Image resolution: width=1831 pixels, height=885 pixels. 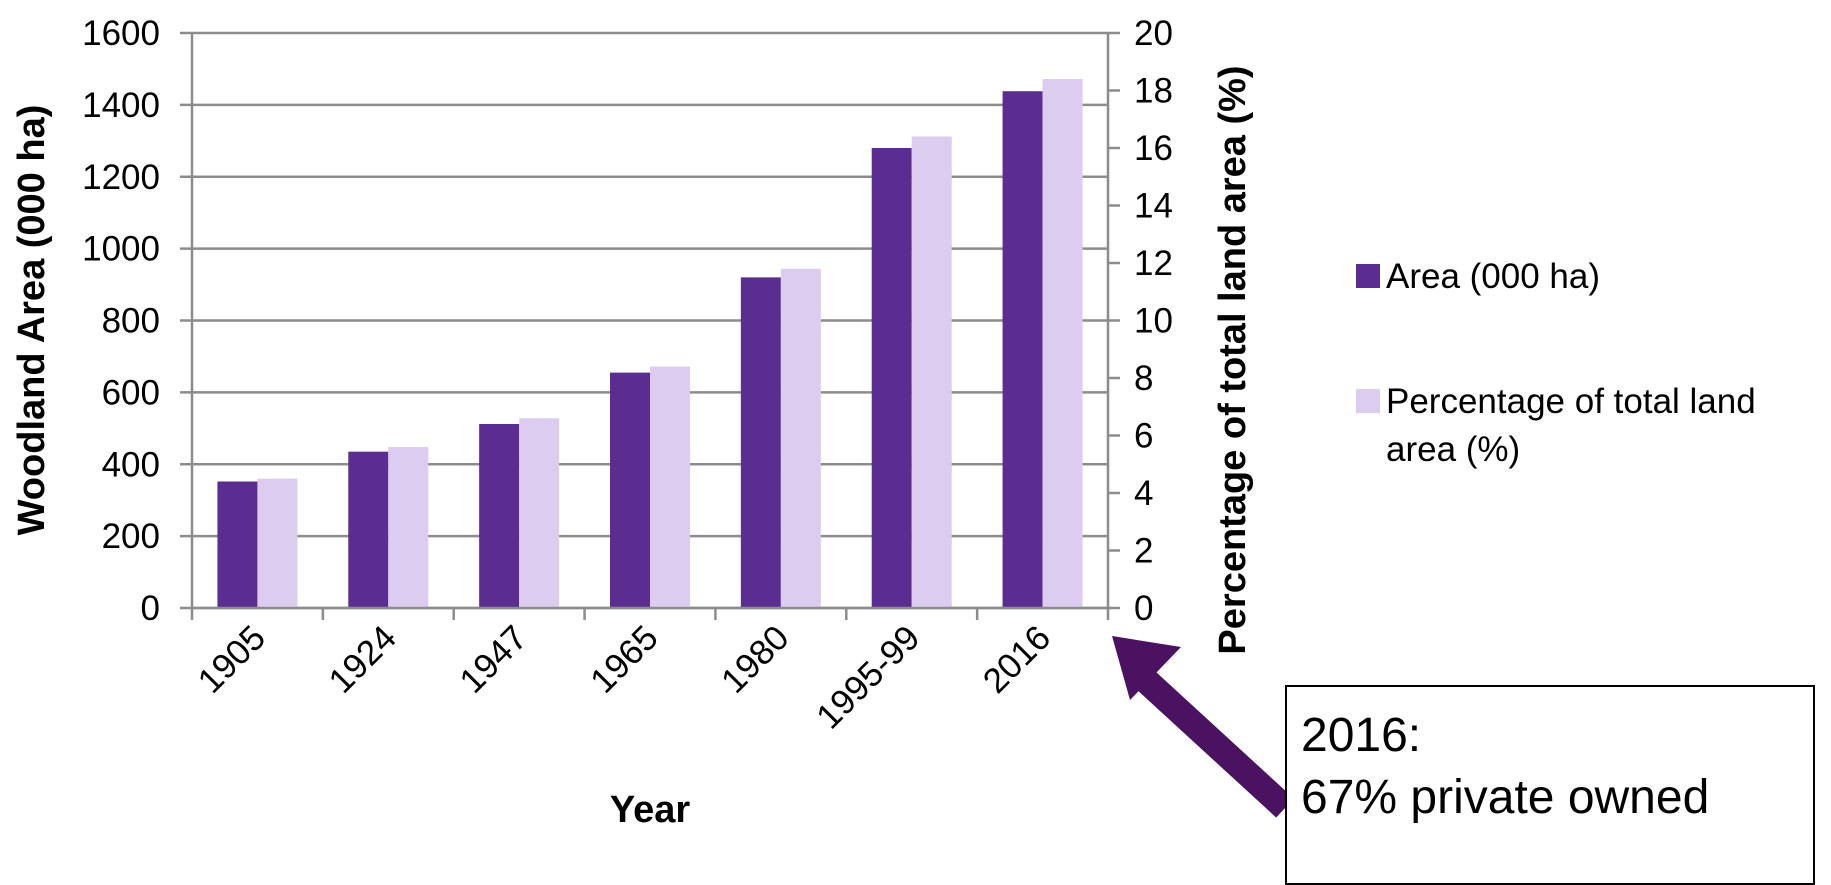 I want to click on y2-tick-labels: 0 2 4 6 8 10 12 14 16 18 20, so click(x=1153, y=321).